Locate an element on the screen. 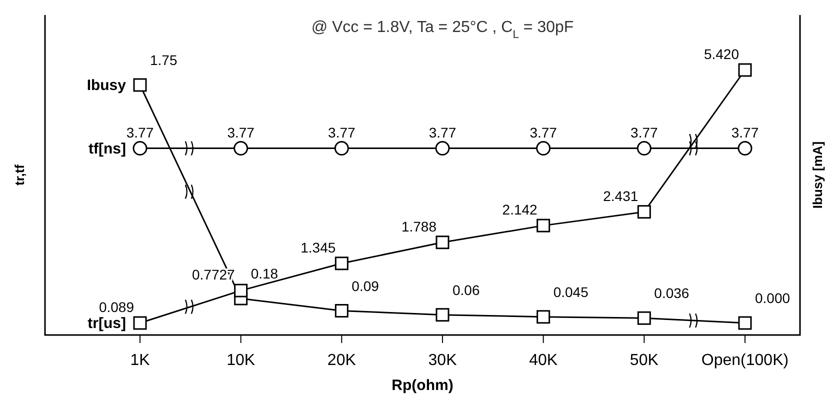 The image size is (838, 417). data-label: 0.036 is located at coordinates (672, 293).